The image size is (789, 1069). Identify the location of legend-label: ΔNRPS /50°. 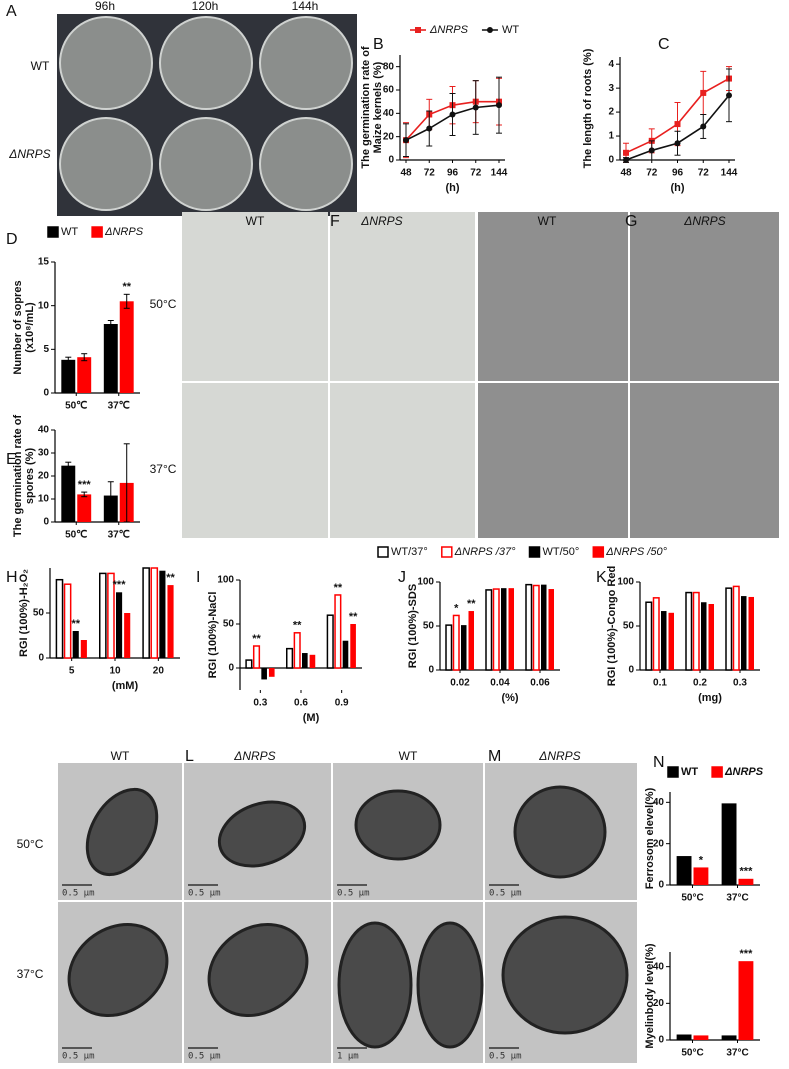
(636, 552).